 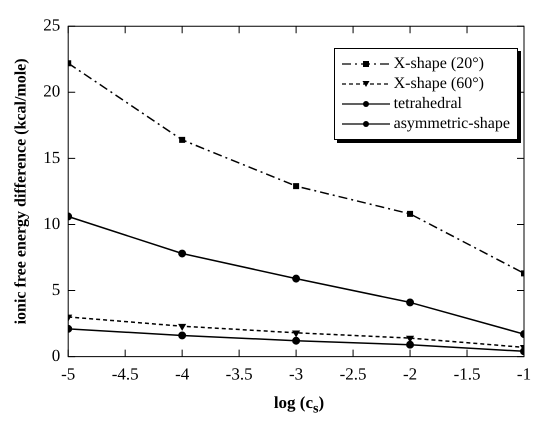 I want to click on y-tick-label: 5, so click(x=56, y=289).